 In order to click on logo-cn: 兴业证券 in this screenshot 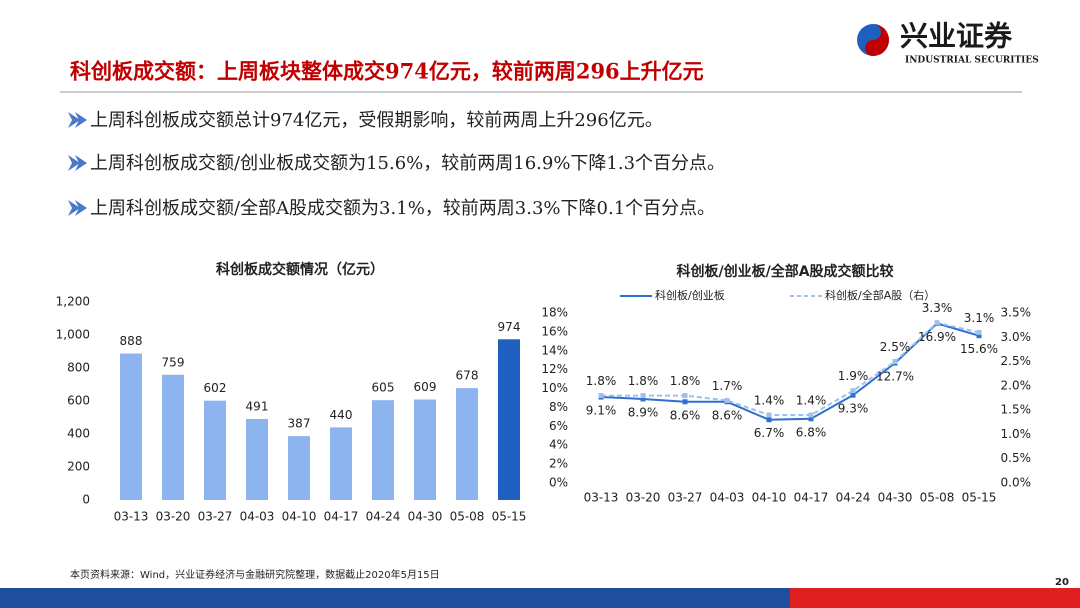, I will do `click(956, 36)`.